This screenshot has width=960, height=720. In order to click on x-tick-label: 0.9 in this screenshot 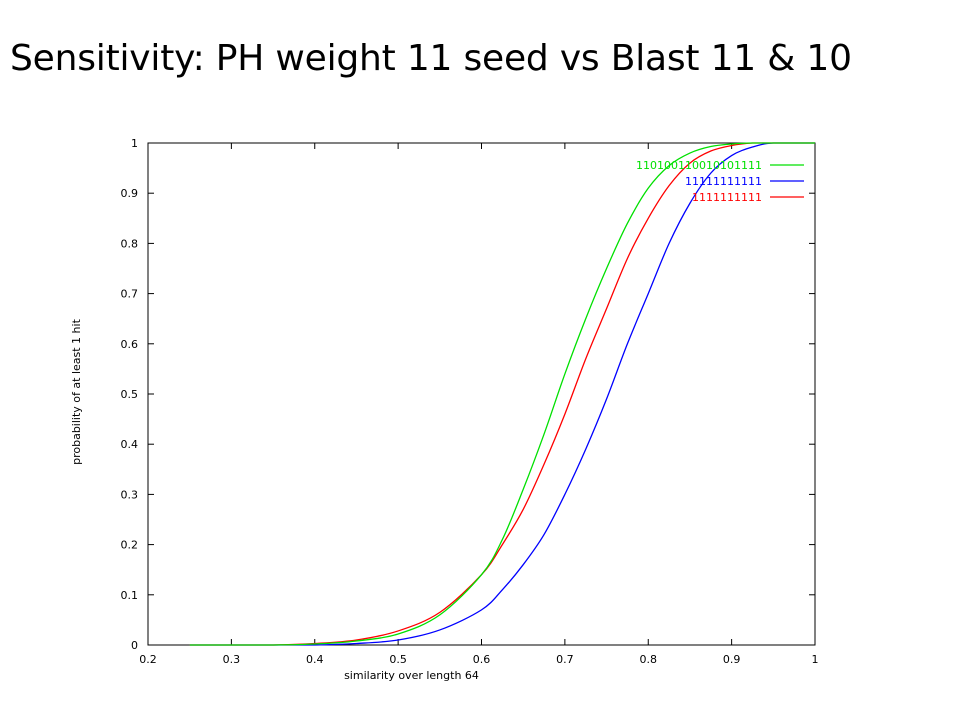, I will do `click(732, 659)`.